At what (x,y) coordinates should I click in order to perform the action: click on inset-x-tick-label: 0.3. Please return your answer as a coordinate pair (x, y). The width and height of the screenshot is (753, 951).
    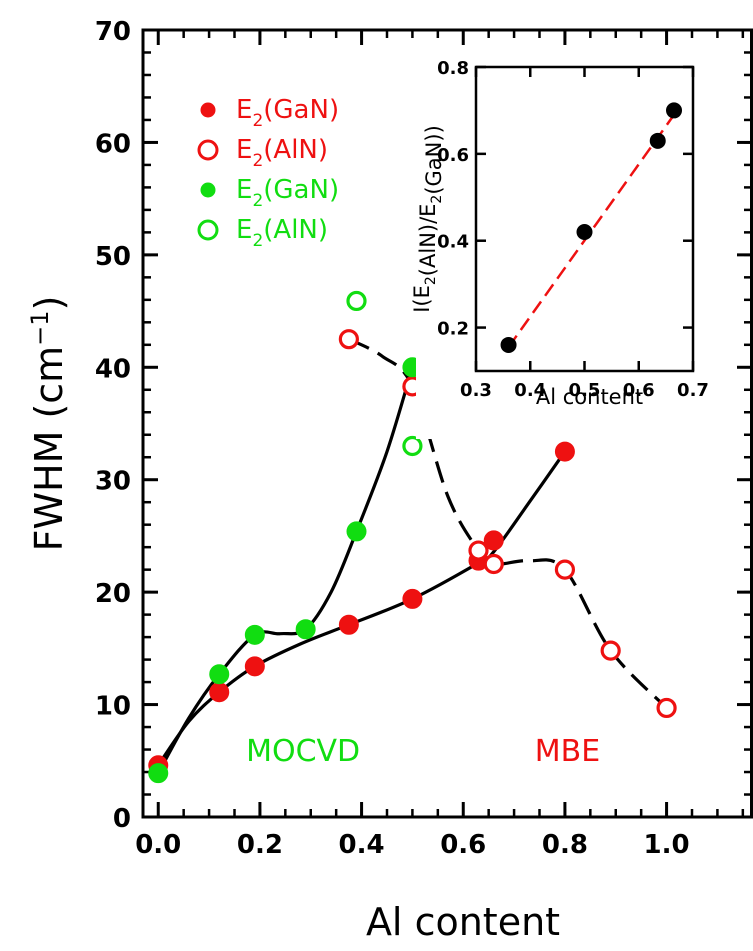
    Looking at the image, I should click on (476, 390).